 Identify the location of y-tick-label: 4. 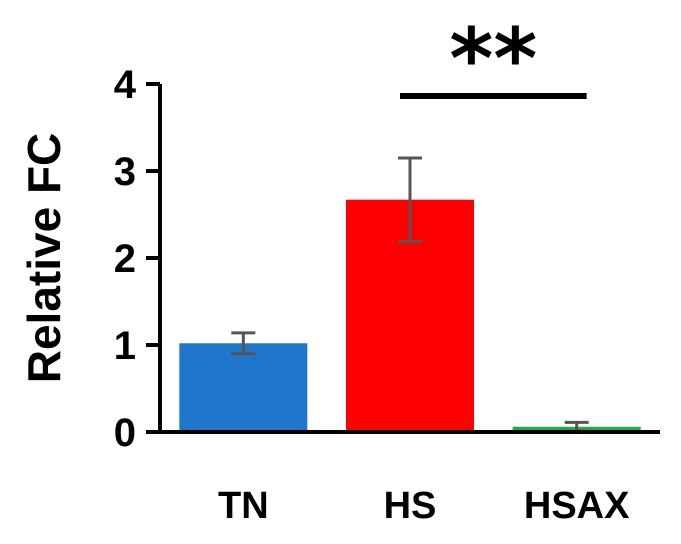
(125, 85).